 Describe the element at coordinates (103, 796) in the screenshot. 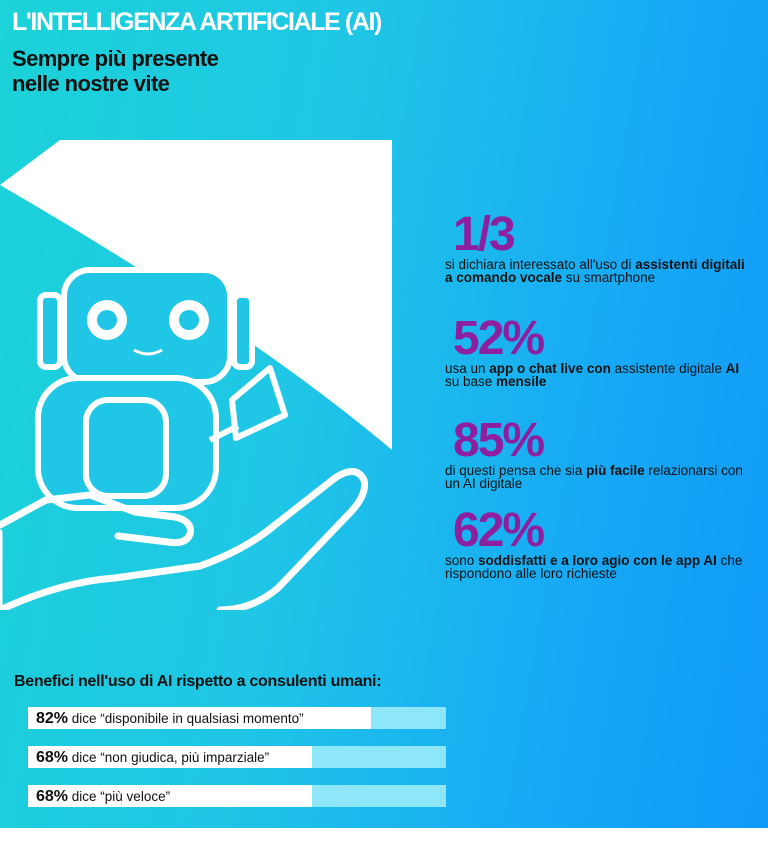

I see `bar-label: 68% dice “più veloce”` at that location.